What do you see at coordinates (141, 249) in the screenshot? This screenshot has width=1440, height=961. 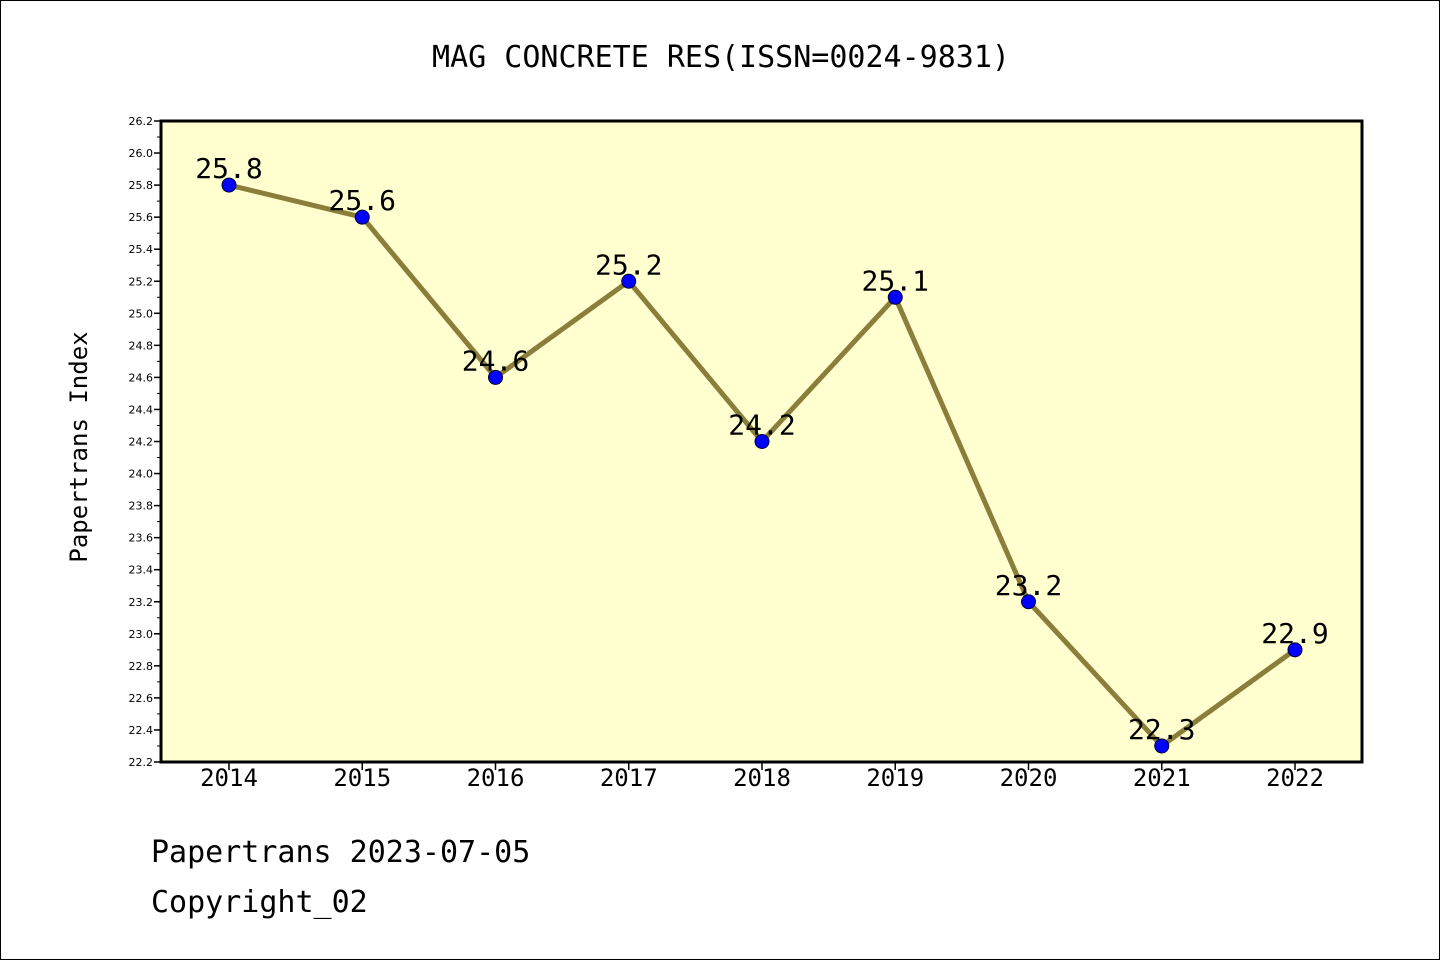 I see `y-tick-label: 25.4` at bounding box center [141, 249].